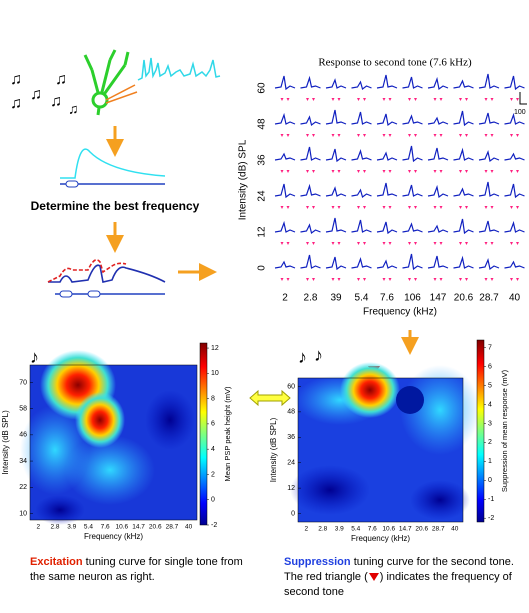 The width and height of the screenshot is (529, 613). I want to click on colorbar-tick-label: 12, so click(215, 348).